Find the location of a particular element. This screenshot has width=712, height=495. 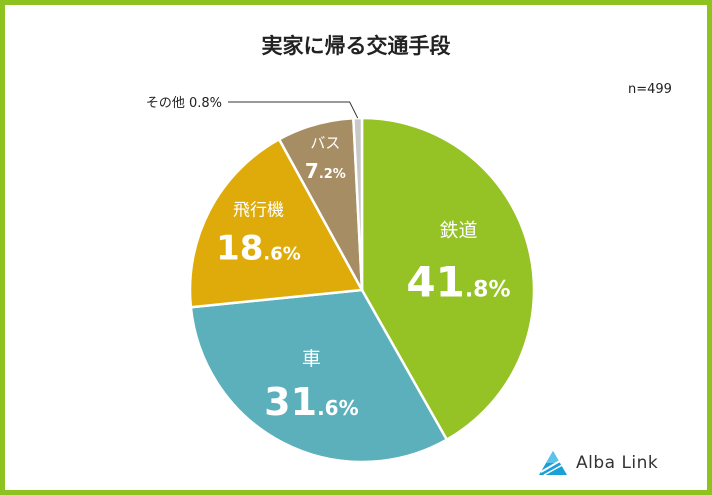

sample-size-label: n=499 is located at coordinates (650, 89).